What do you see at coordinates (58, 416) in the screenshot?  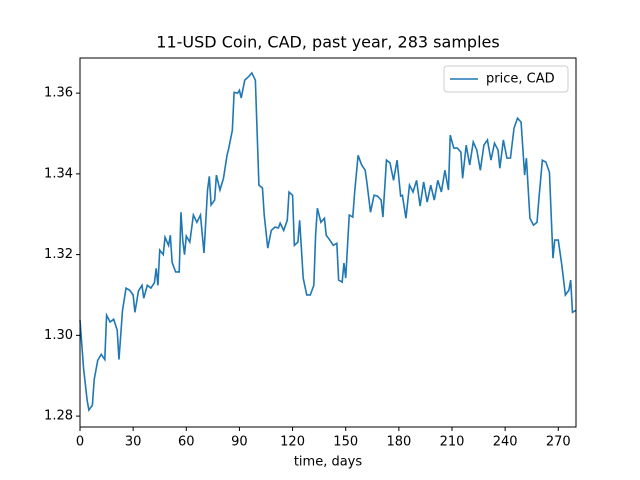 I see `y-tick-label: 1.28` at bounding box center [58, 416].